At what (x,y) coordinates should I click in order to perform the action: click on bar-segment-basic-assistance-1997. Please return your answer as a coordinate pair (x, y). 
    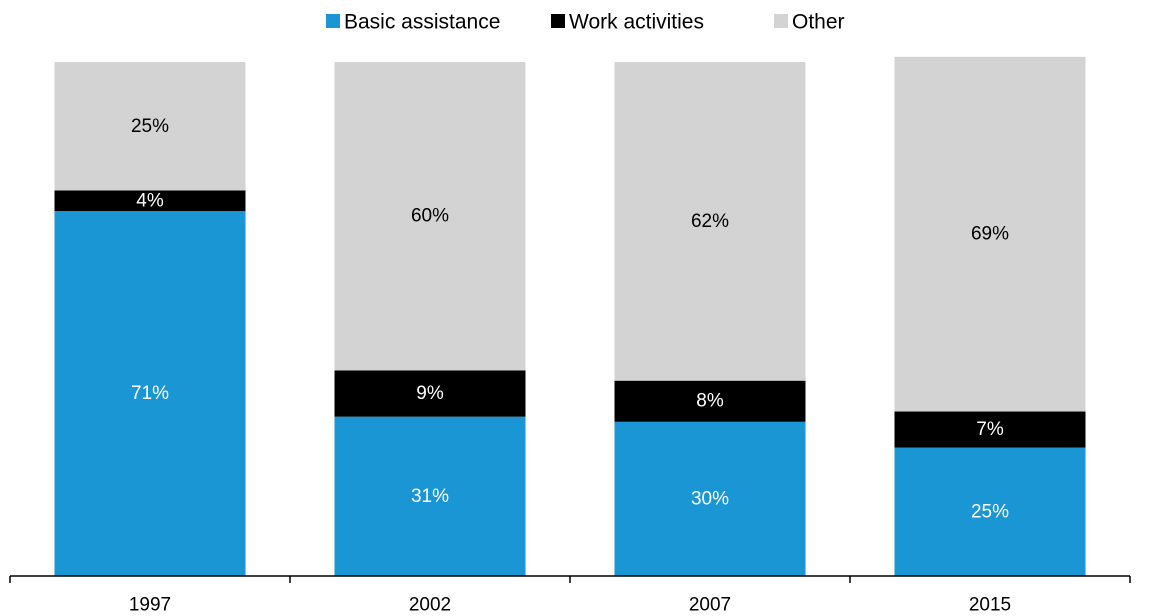
    Looking at the image, I should click on (150, 393).